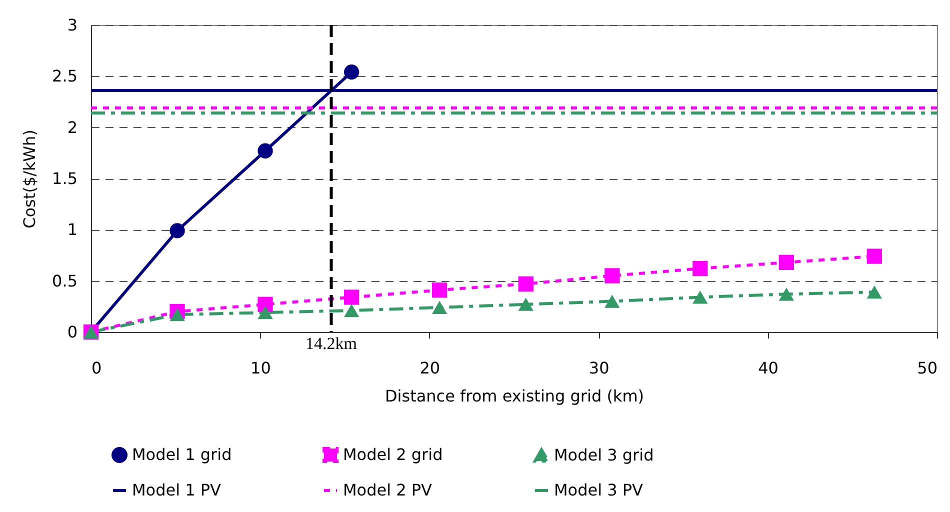 The height and width of the screenshot is (512, 950). Describe the element at coordinates (72, 332) in the screenshot. I see `y-tick-label: 0` at that location.